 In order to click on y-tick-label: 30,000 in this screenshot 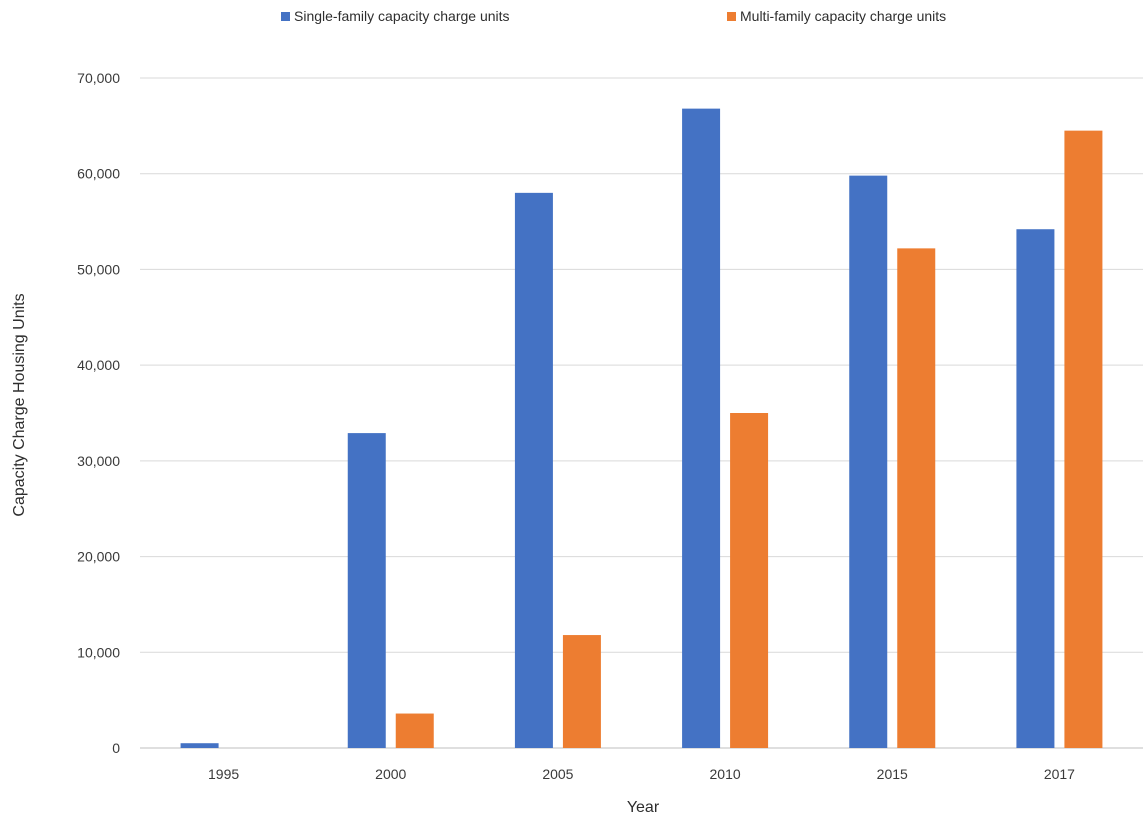, I will do `click(98, 461)`.